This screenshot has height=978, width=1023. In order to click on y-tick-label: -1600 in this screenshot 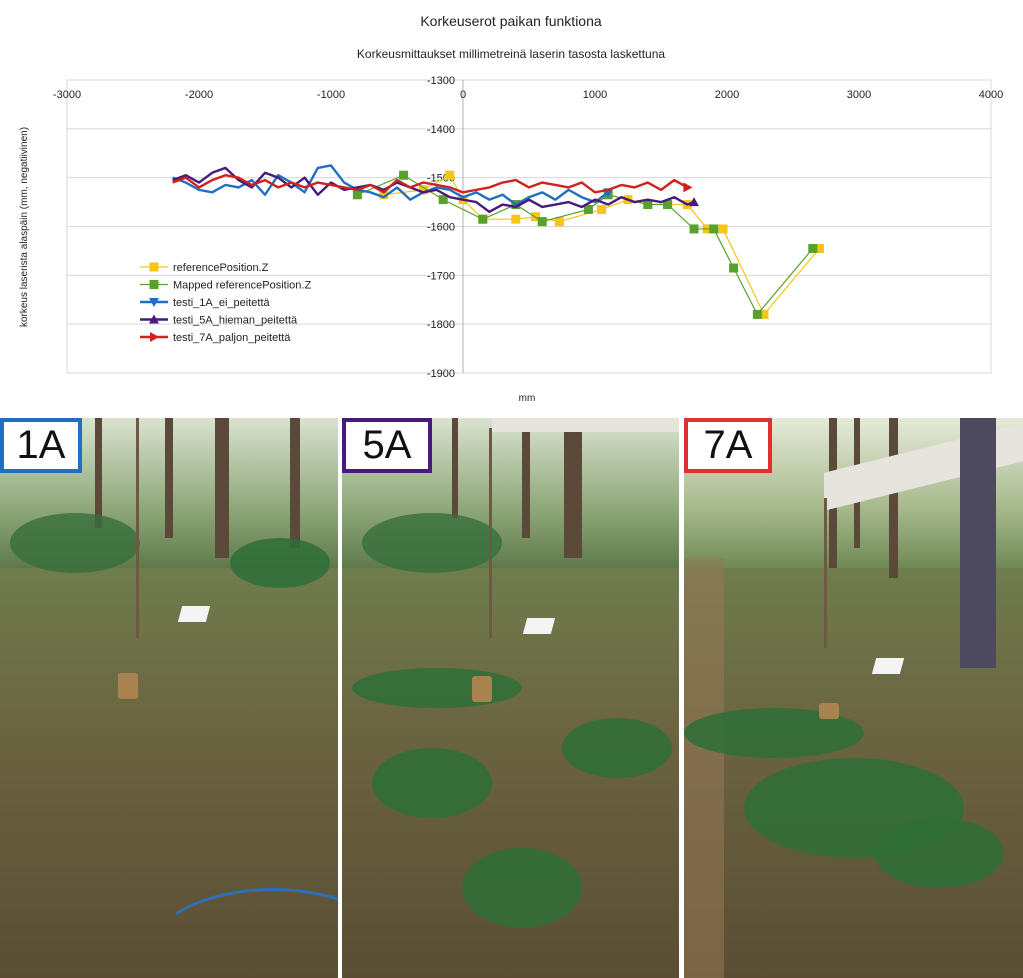, I will do `click(441, 228)`.